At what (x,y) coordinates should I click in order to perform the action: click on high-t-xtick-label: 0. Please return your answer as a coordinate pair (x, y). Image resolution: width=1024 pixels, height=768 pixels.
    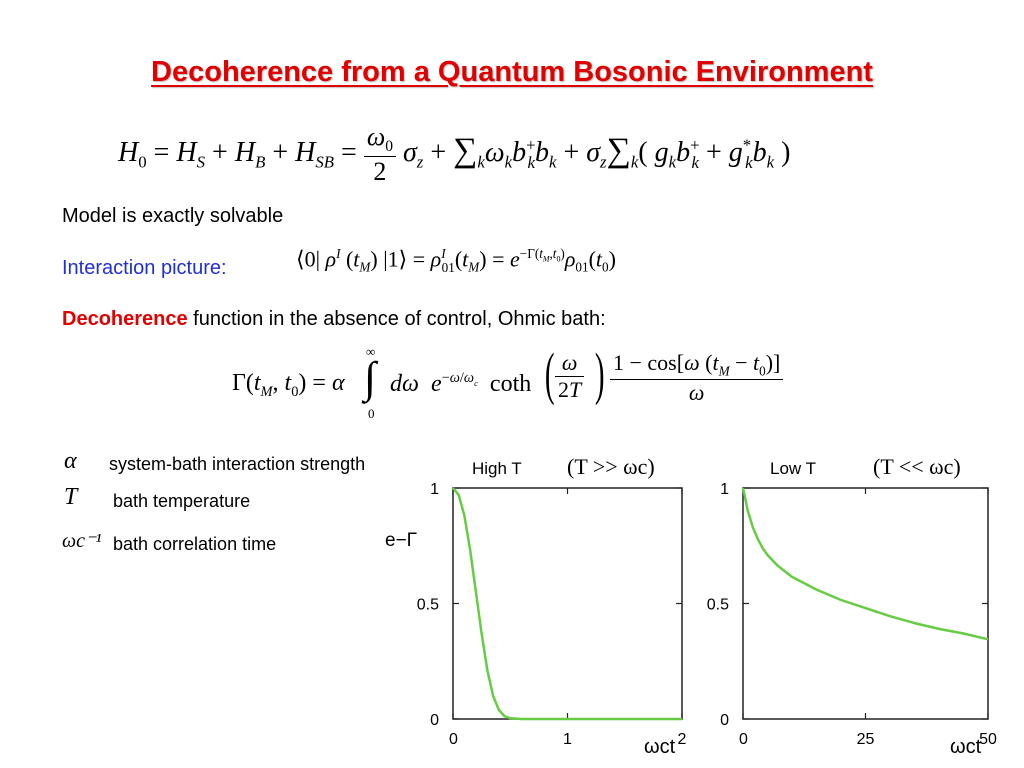
    Looking at the image, I should click on (453, 739).